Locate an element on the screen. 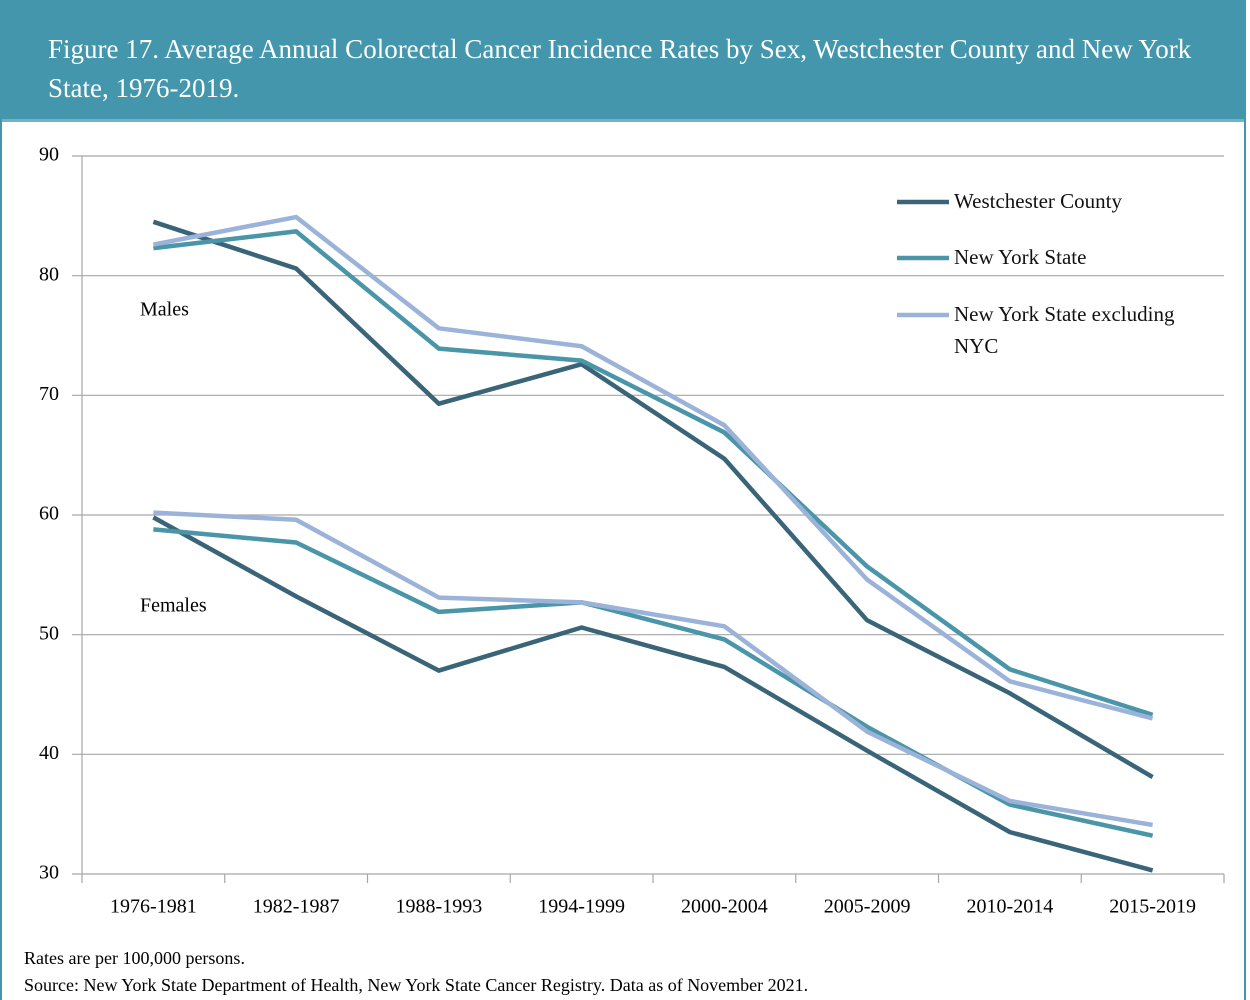 This screenshot has height=1000, width=1250. y-tick-label: 50 is located at coordinates (49, 633).